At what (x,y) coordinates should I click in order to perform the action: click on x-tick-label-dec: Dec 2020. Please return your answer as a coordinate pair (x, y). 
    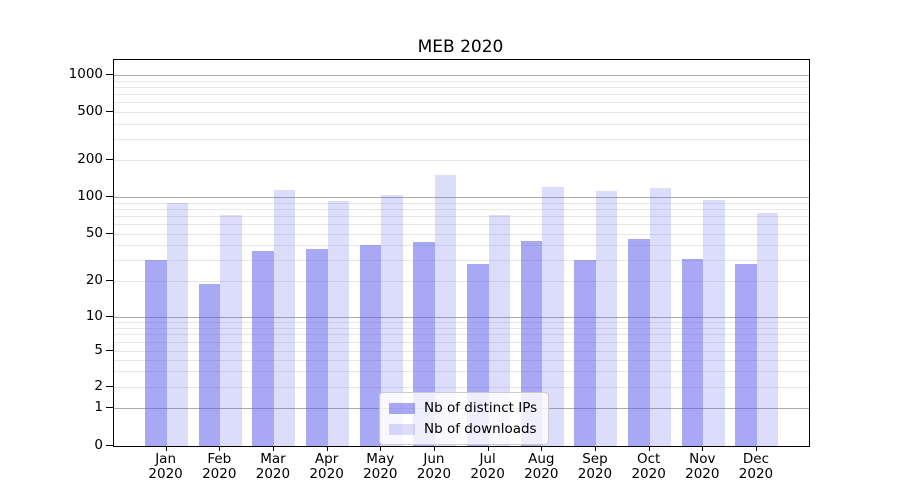
    Looking at the image, I should click on (756, 467).